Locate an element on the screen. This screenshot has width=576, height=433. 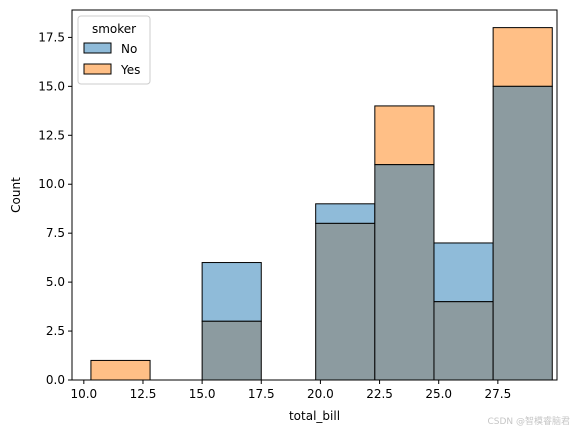
x-tick-label: 22.5 is located at coordinates (379, 394).